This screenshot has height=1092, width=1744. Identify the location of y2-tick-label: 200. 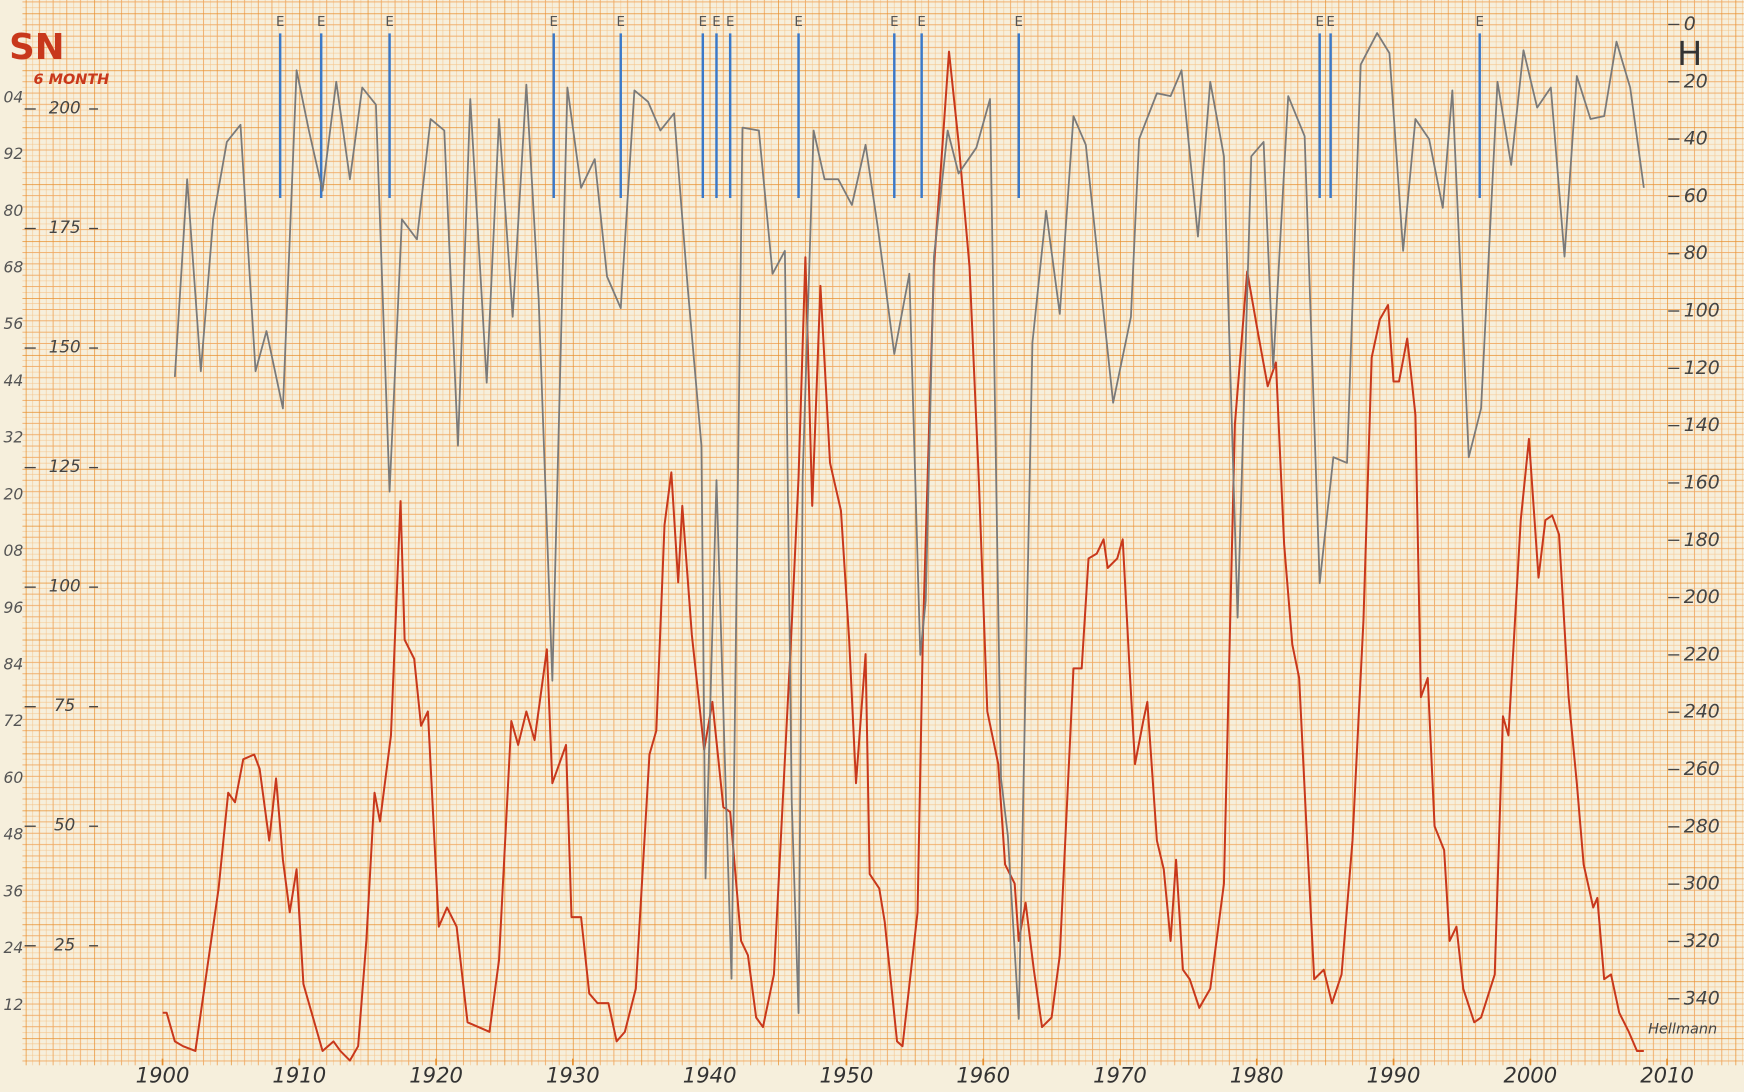
(1702, 597).